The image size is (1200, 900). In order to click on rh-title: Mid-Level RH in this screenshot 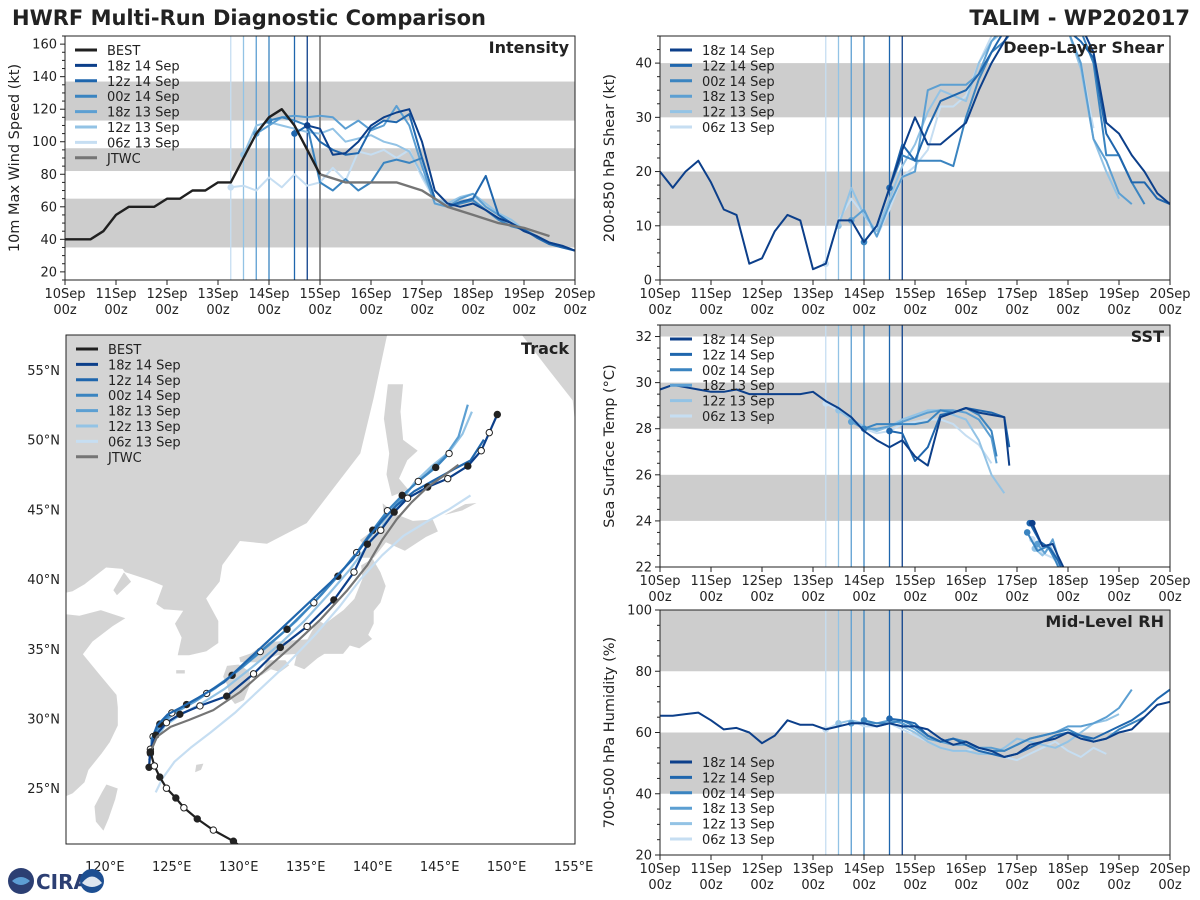, I will do `click(1104, 621)`.